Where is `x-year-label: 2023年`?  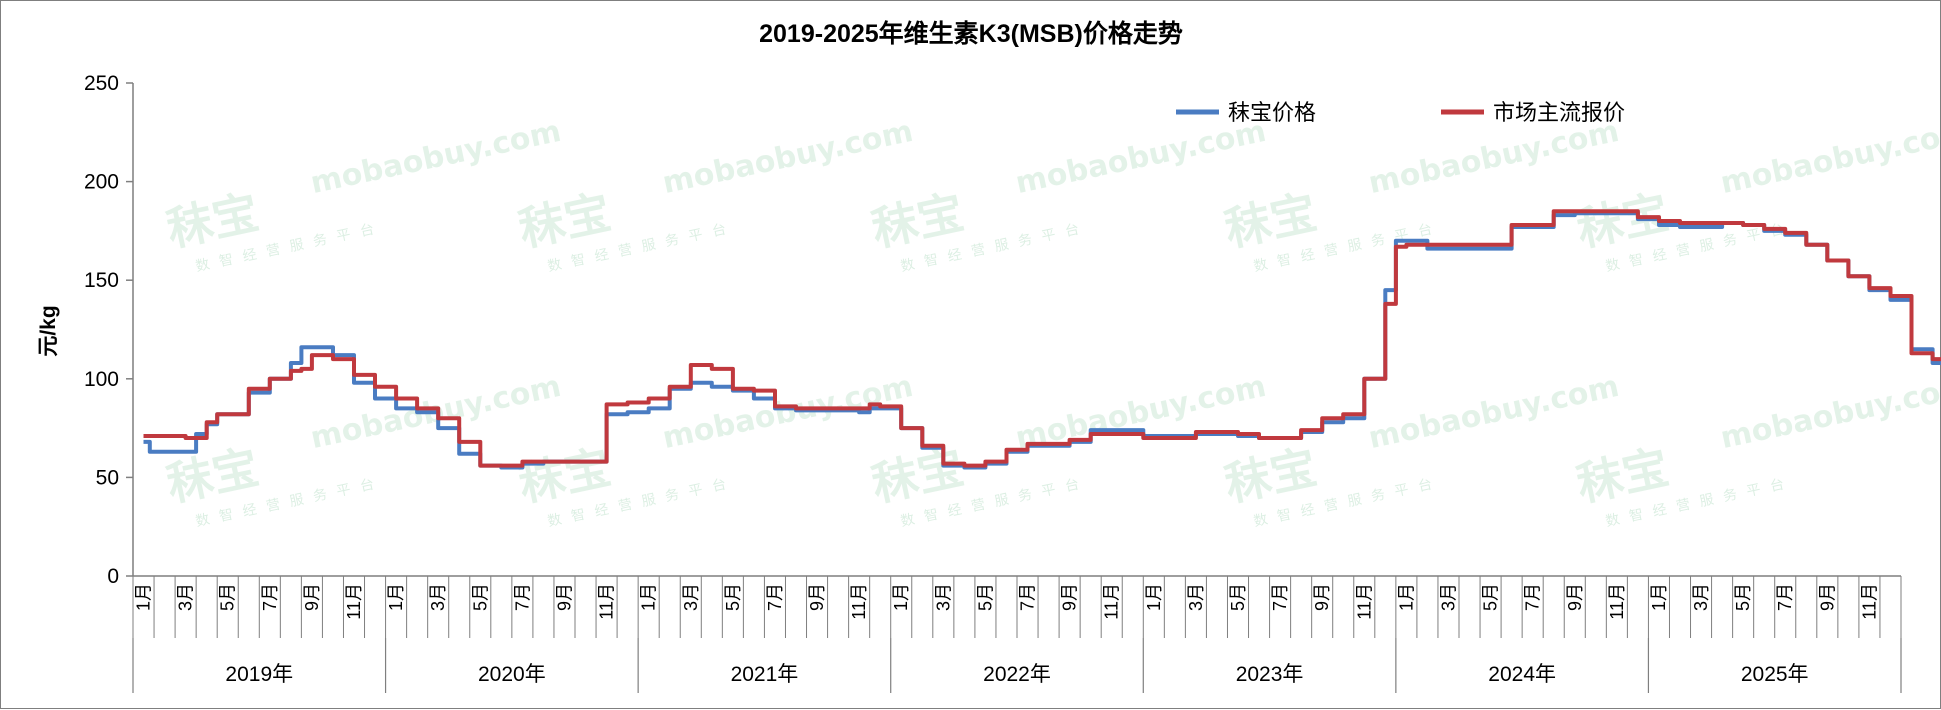 x-year-label: 2023年 is located at coordinates (1270, 674).